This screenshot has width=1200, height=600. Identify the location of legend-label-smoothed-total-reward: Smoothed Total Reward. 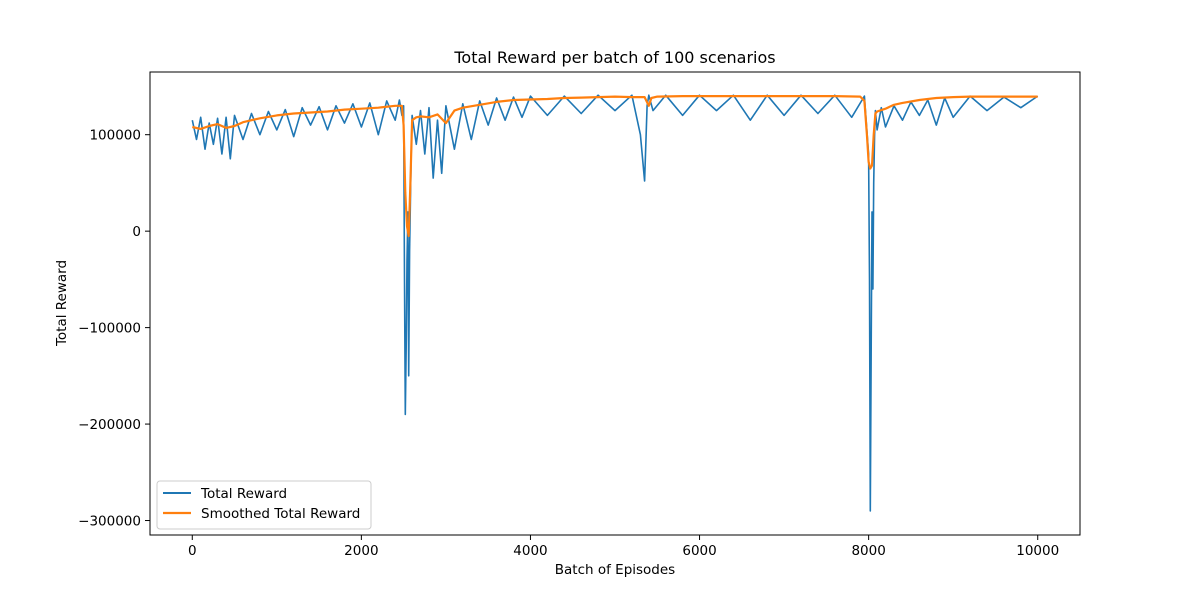
(280, 514).